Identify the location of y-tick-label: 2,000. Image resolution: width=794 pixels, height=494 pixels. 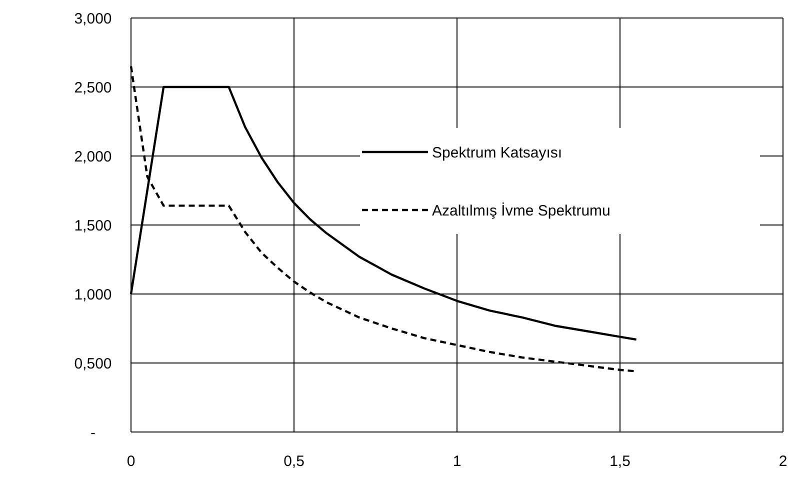
(93, 157).